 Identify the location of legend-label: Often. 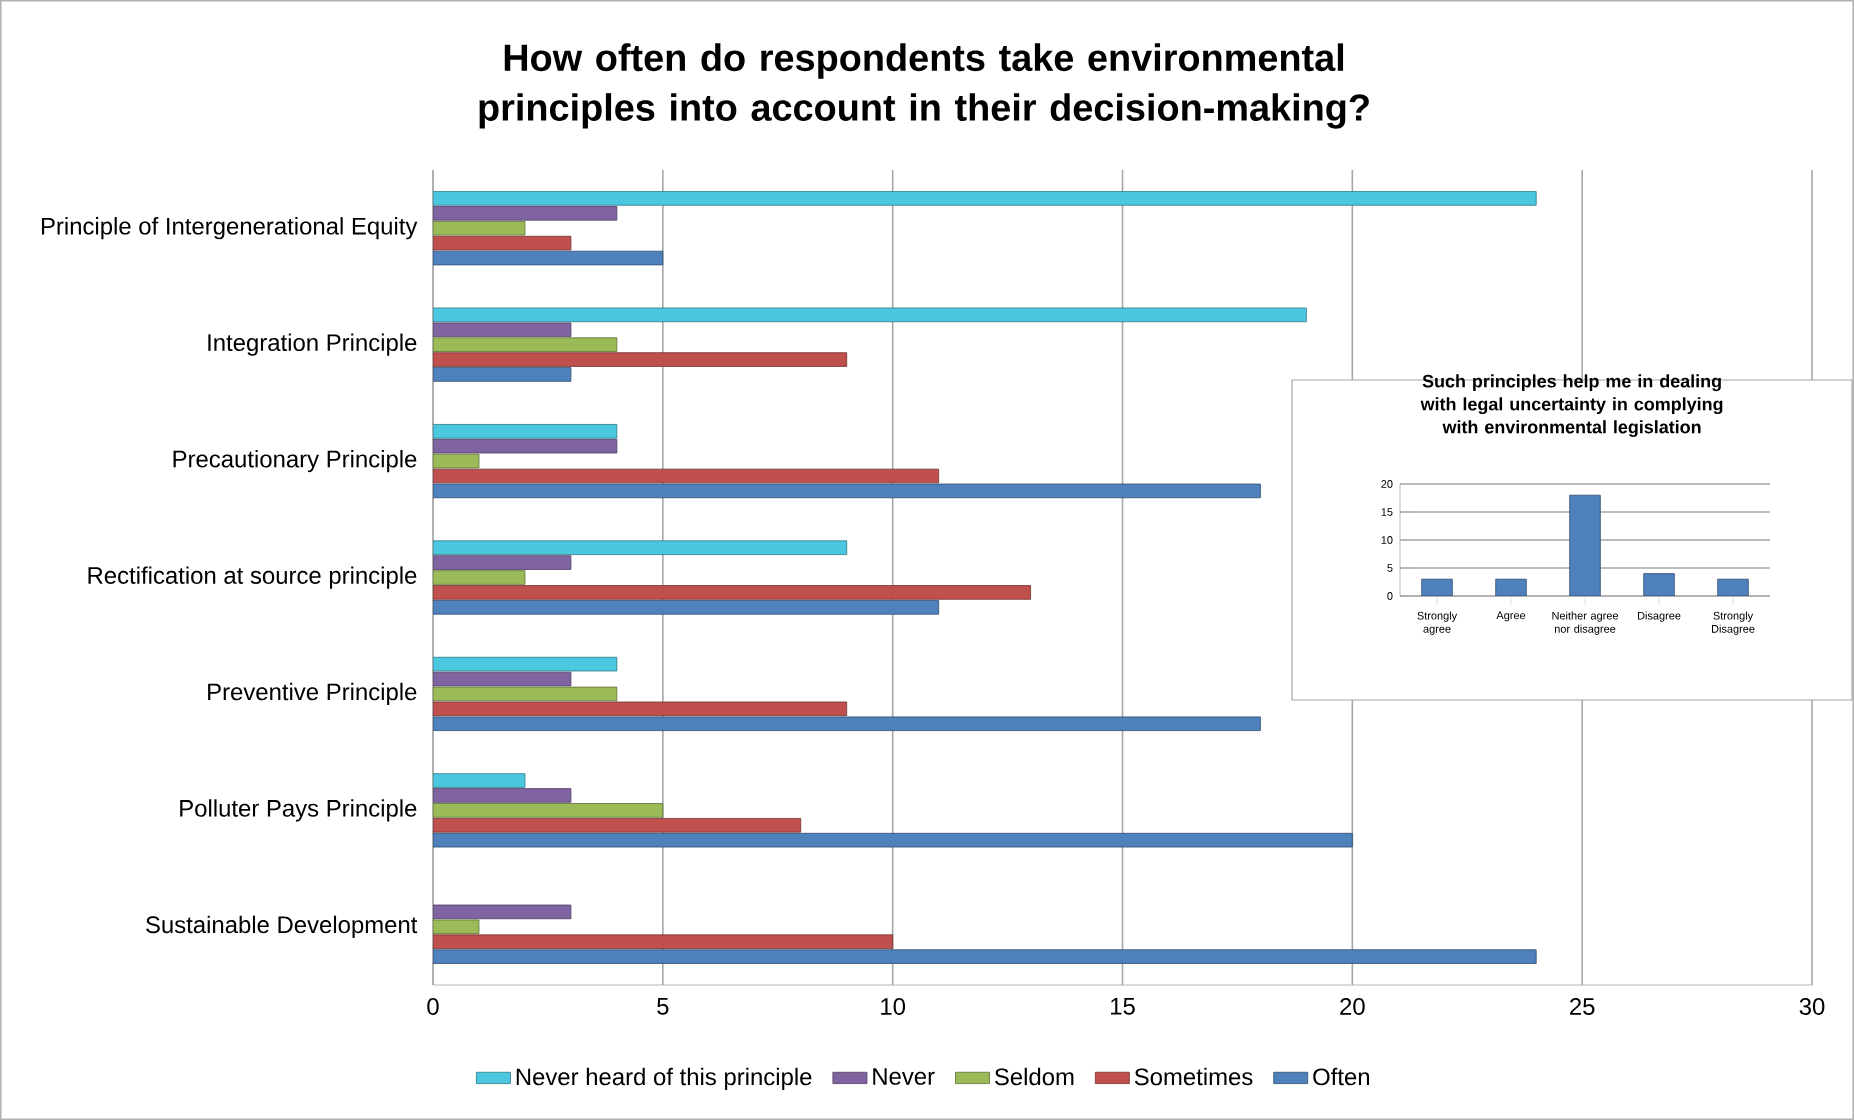
(1341, 1076).